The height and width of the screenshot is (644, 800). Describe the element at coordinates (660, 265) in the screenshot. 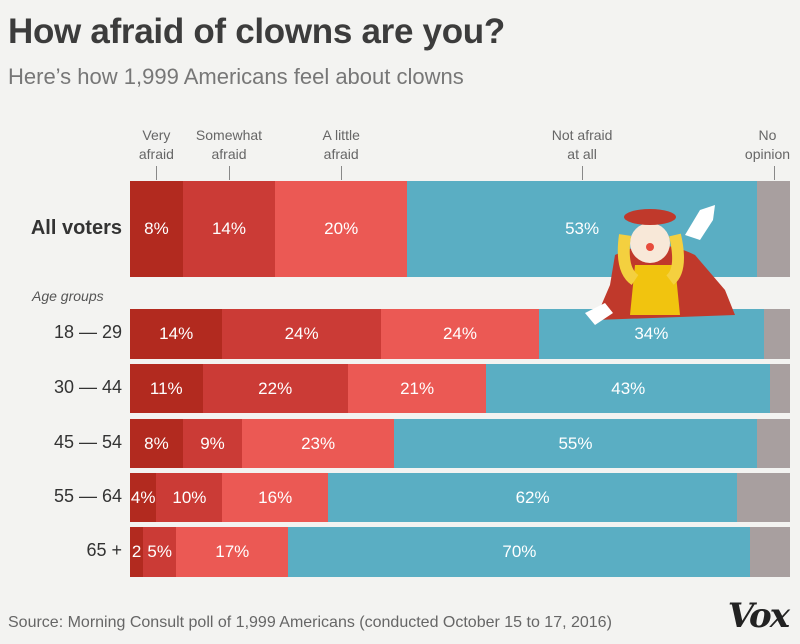

I see `clown-image` at that location.